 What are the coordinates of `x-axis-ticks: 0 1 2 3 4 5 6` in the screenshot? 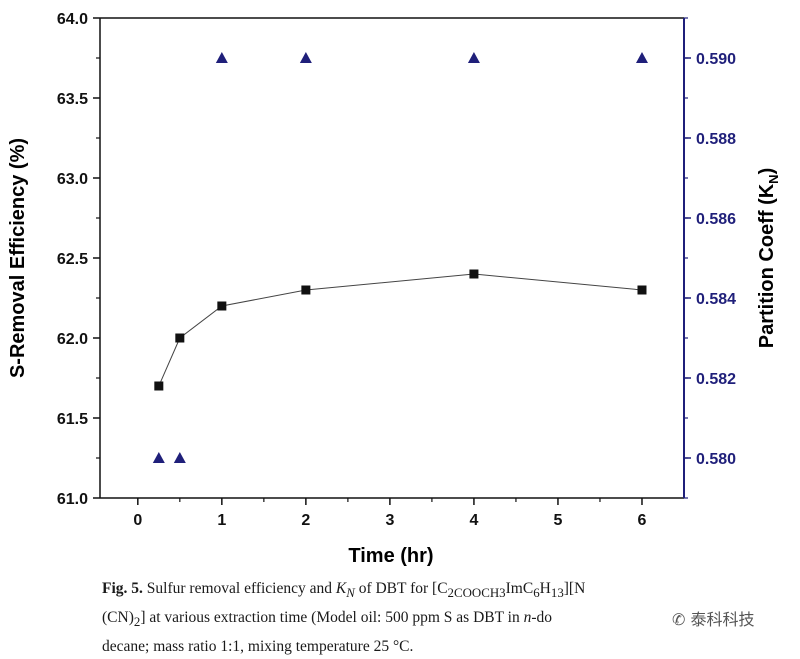 It's located at (390, 513).